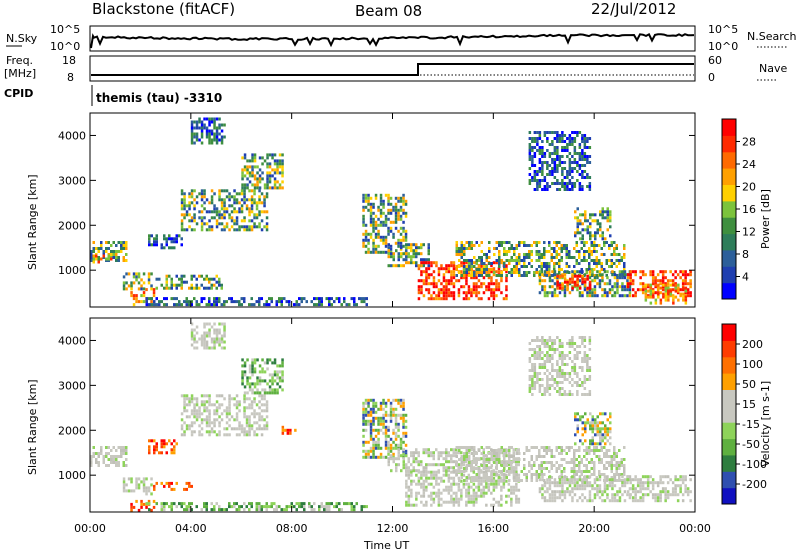 The height and width of the screenshot is (558, 800). What do you see at coordinates (65, 29) in the screenshot?
I see `nsky-tick-top: 10^5` at bounding box center [65, 29].